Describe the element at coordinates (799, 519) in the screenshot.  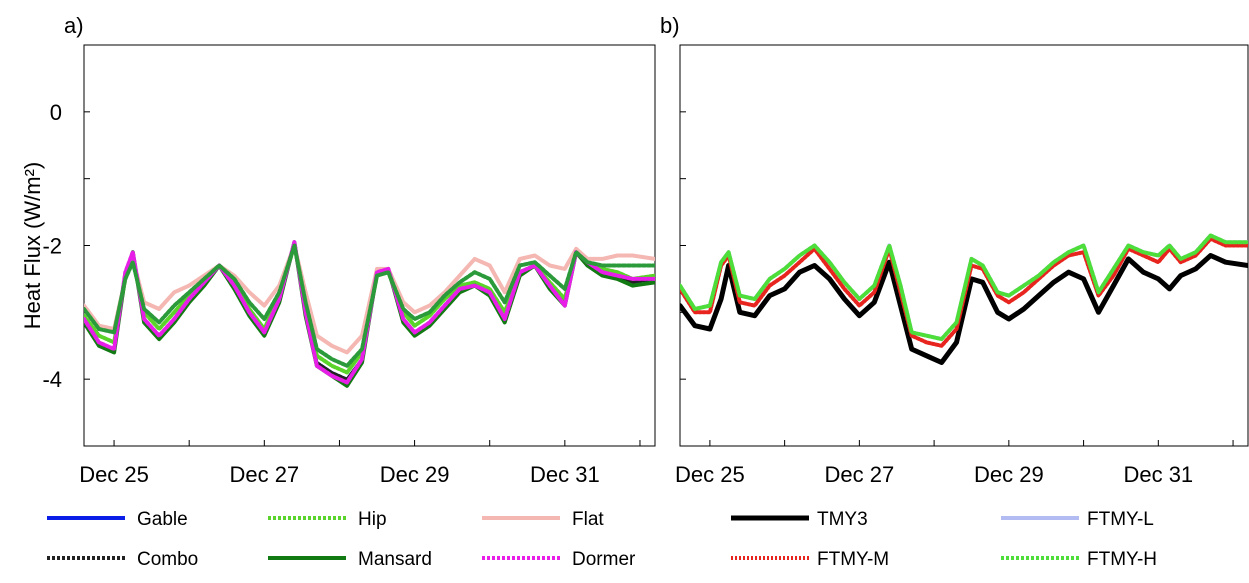
I see `legend-entry-tmy3: TMY3` at that location.